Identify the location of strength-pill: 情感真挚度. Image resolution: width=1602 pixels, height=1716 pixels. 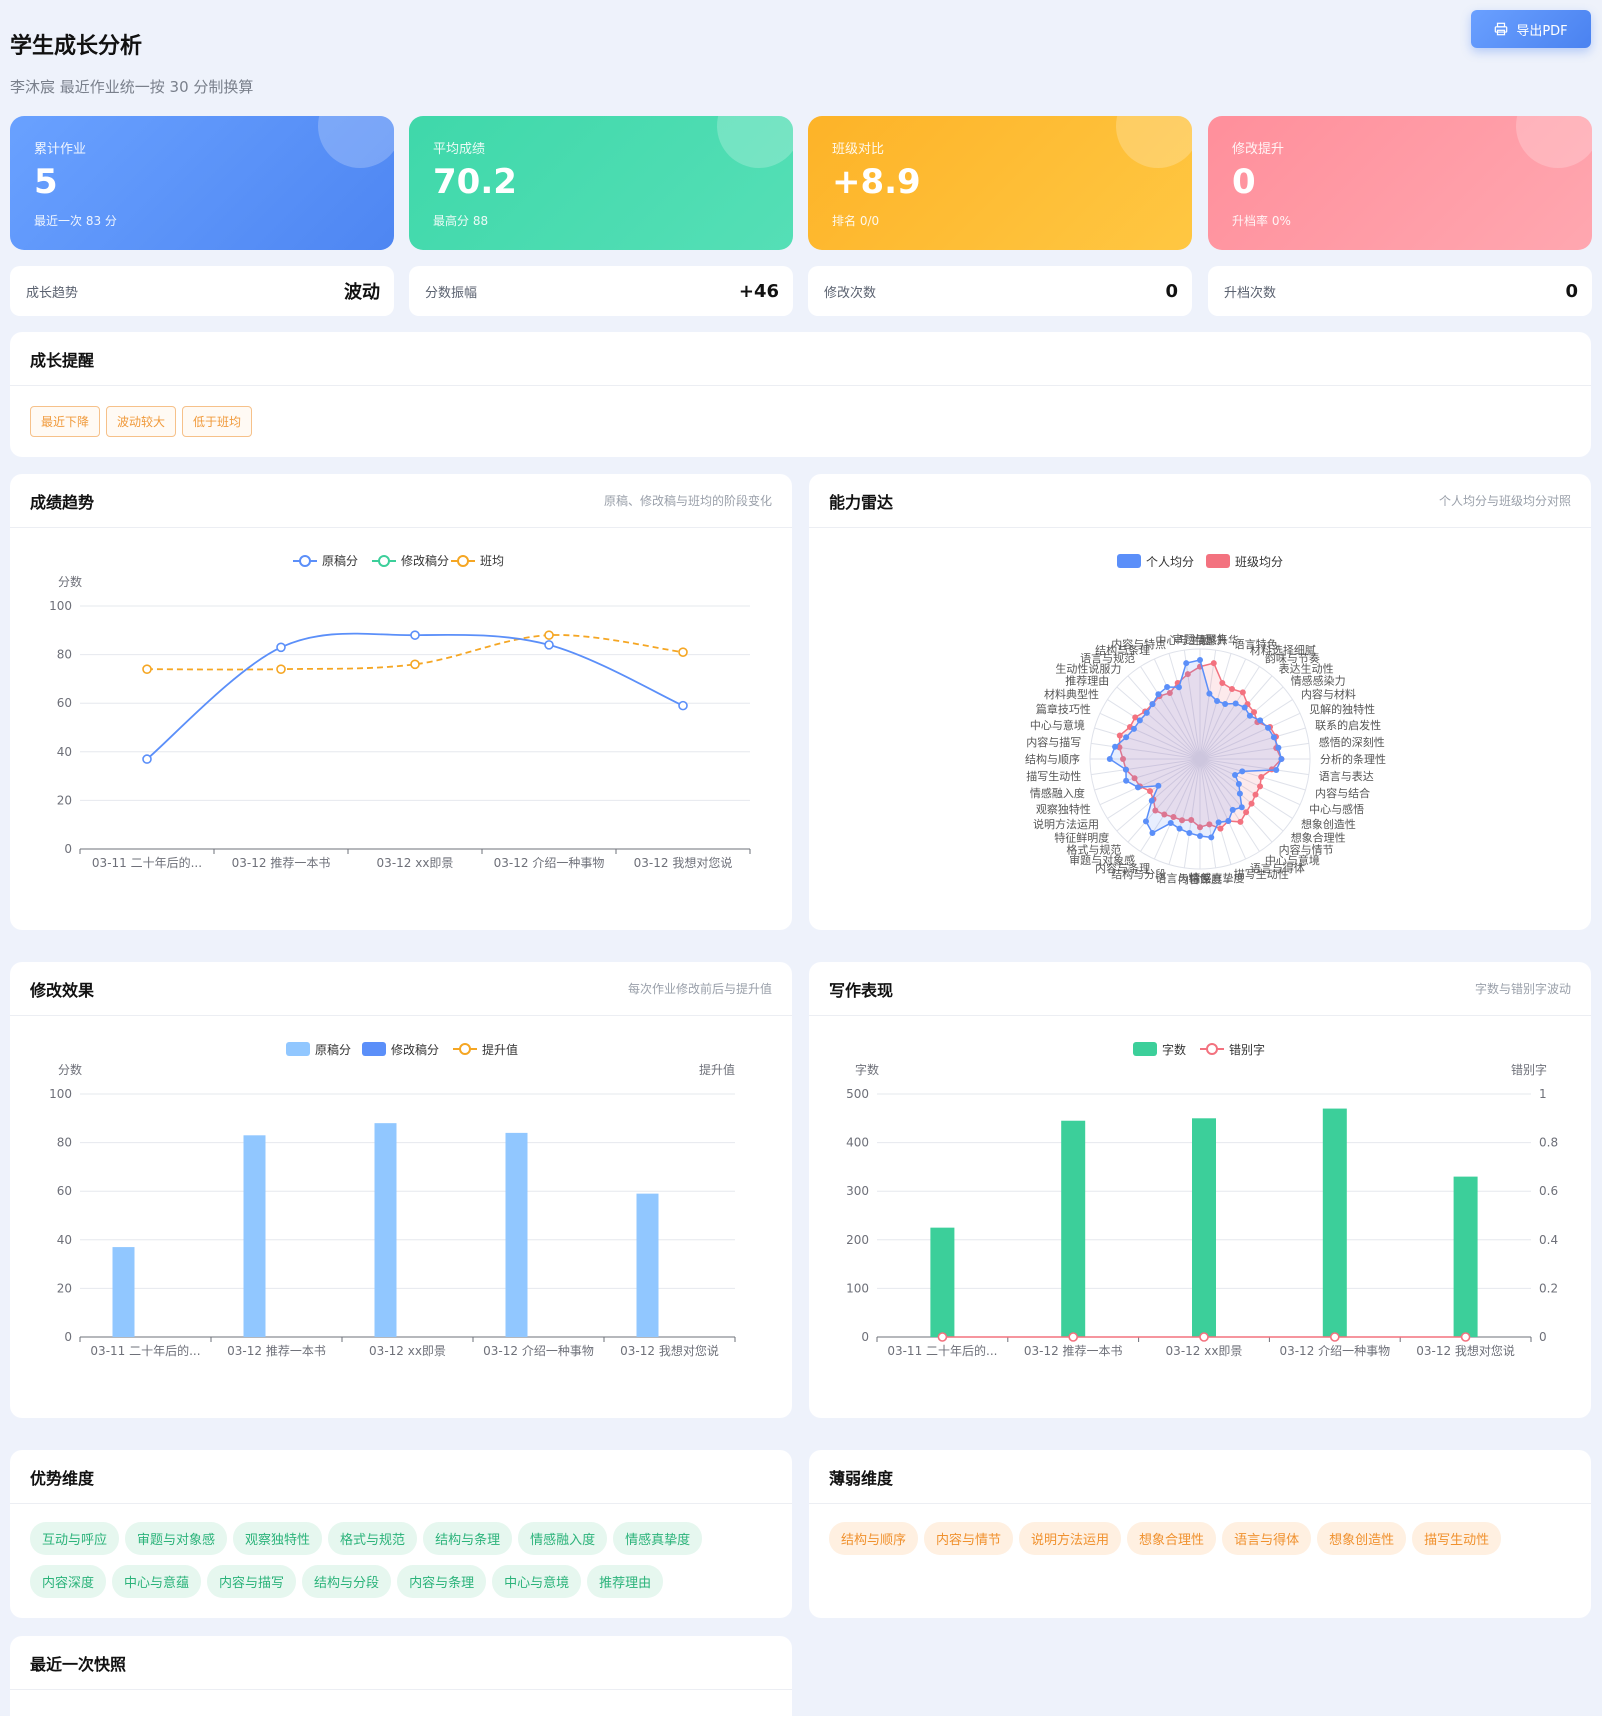
(658, 1538).